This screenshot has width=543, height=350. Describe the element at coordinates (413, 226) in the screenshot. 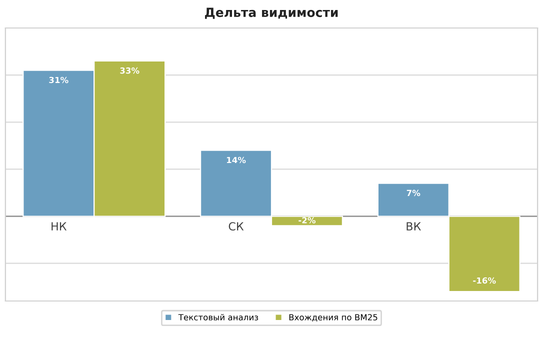

I see `x-tick-label: ВК` at that location.